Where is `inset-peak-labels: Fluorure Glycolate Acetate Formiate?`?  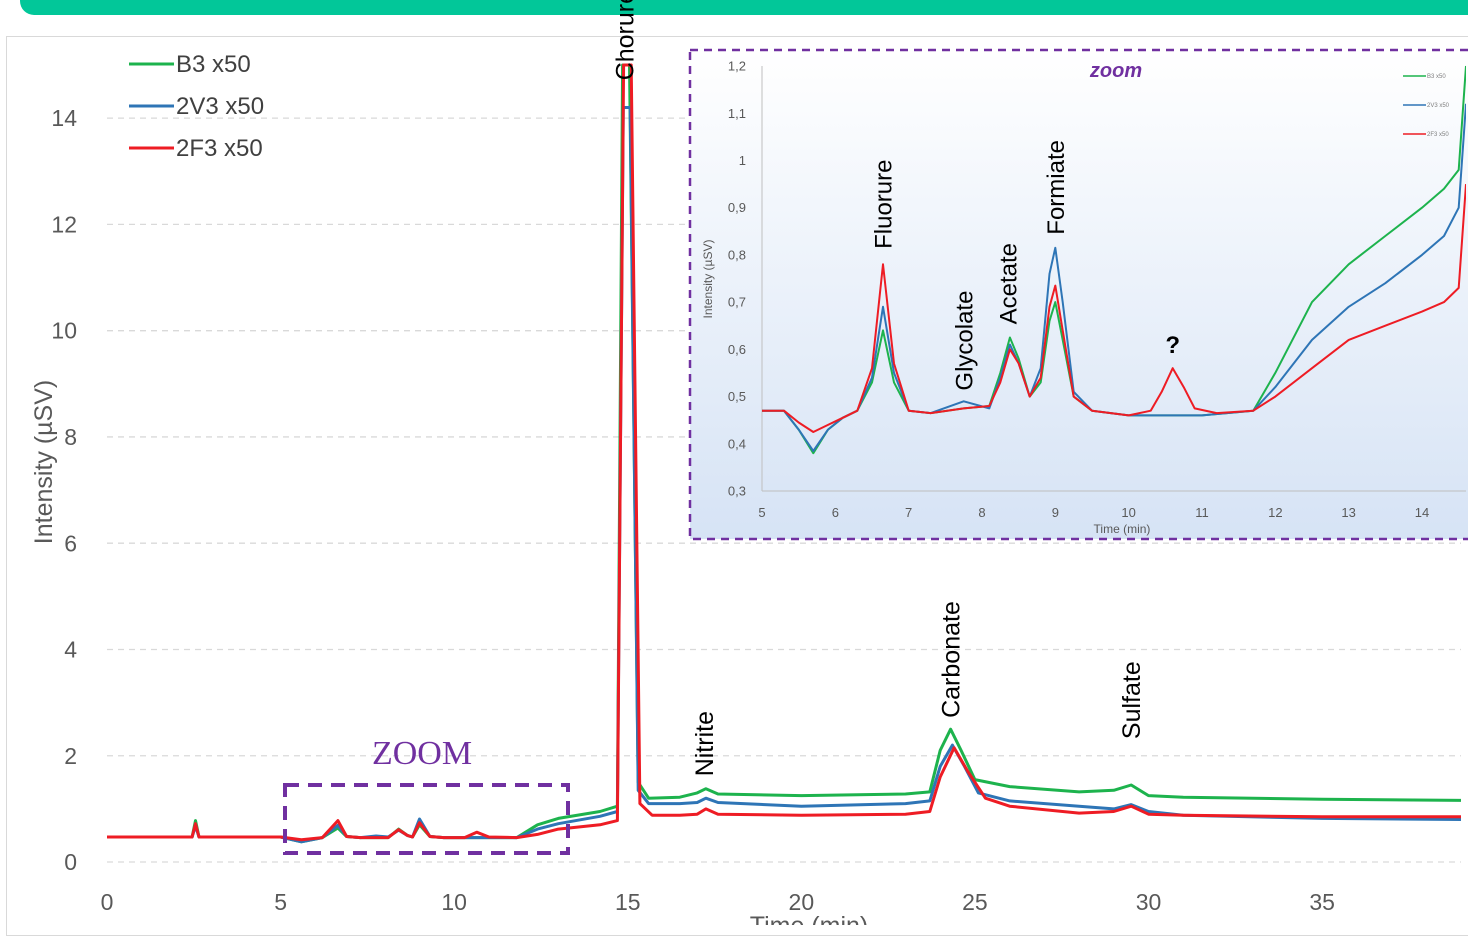
inset-peak-labels: Fluorure Glycolate Acetate Formiate? is located at coordinates (1025, 265).